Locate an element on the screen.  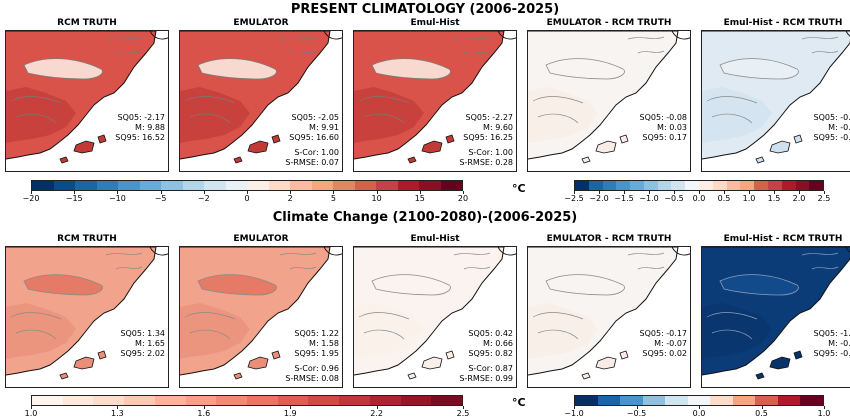
top-panel-scores-1: S-Cor: 1.00 S-RMSE: 0.07 is located at coordinates (312, 158).